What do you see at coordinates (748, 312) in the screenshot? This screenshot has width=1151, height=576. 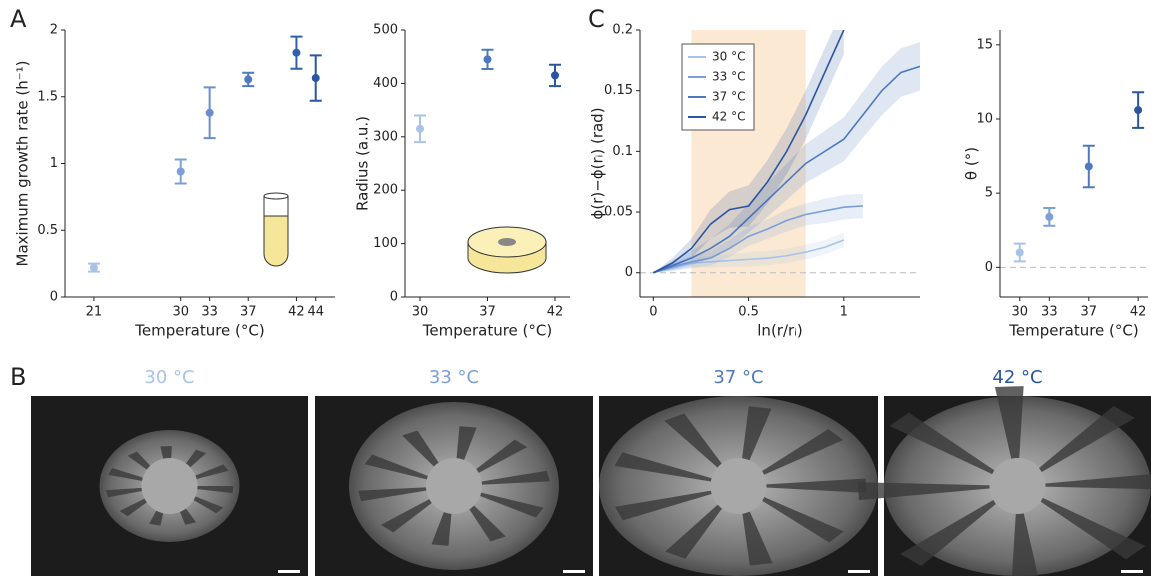 I see `x-tick-label: 0.5` at bounding box center [748, 312].